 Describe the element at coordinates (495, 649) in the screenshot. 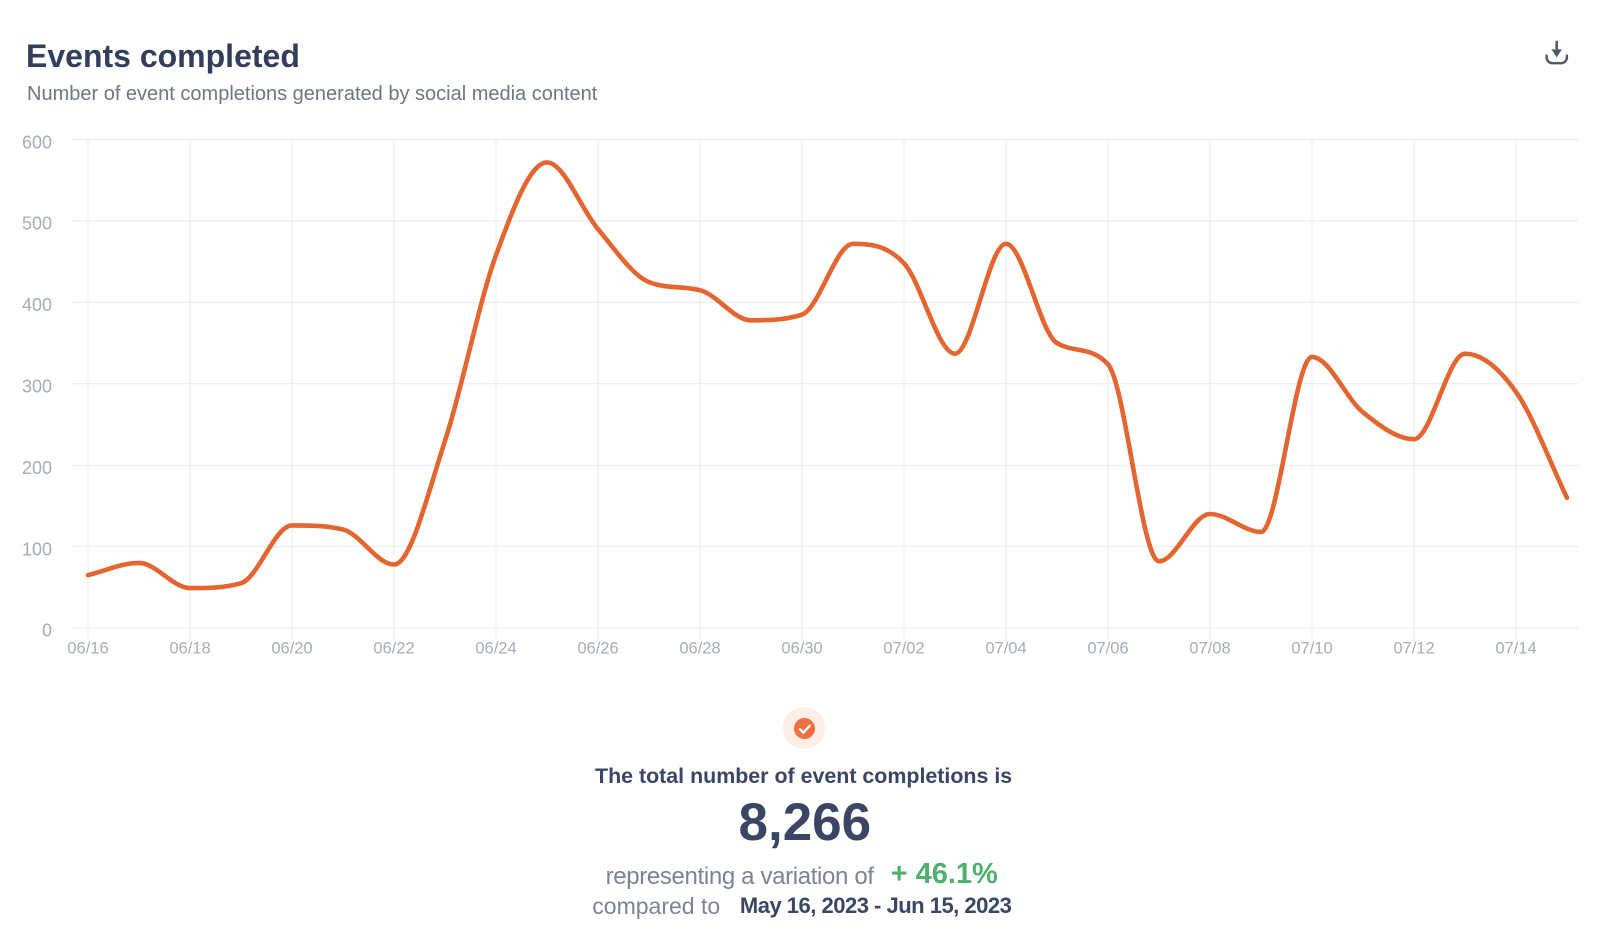

I see `svg-text: 06/24` at that location.